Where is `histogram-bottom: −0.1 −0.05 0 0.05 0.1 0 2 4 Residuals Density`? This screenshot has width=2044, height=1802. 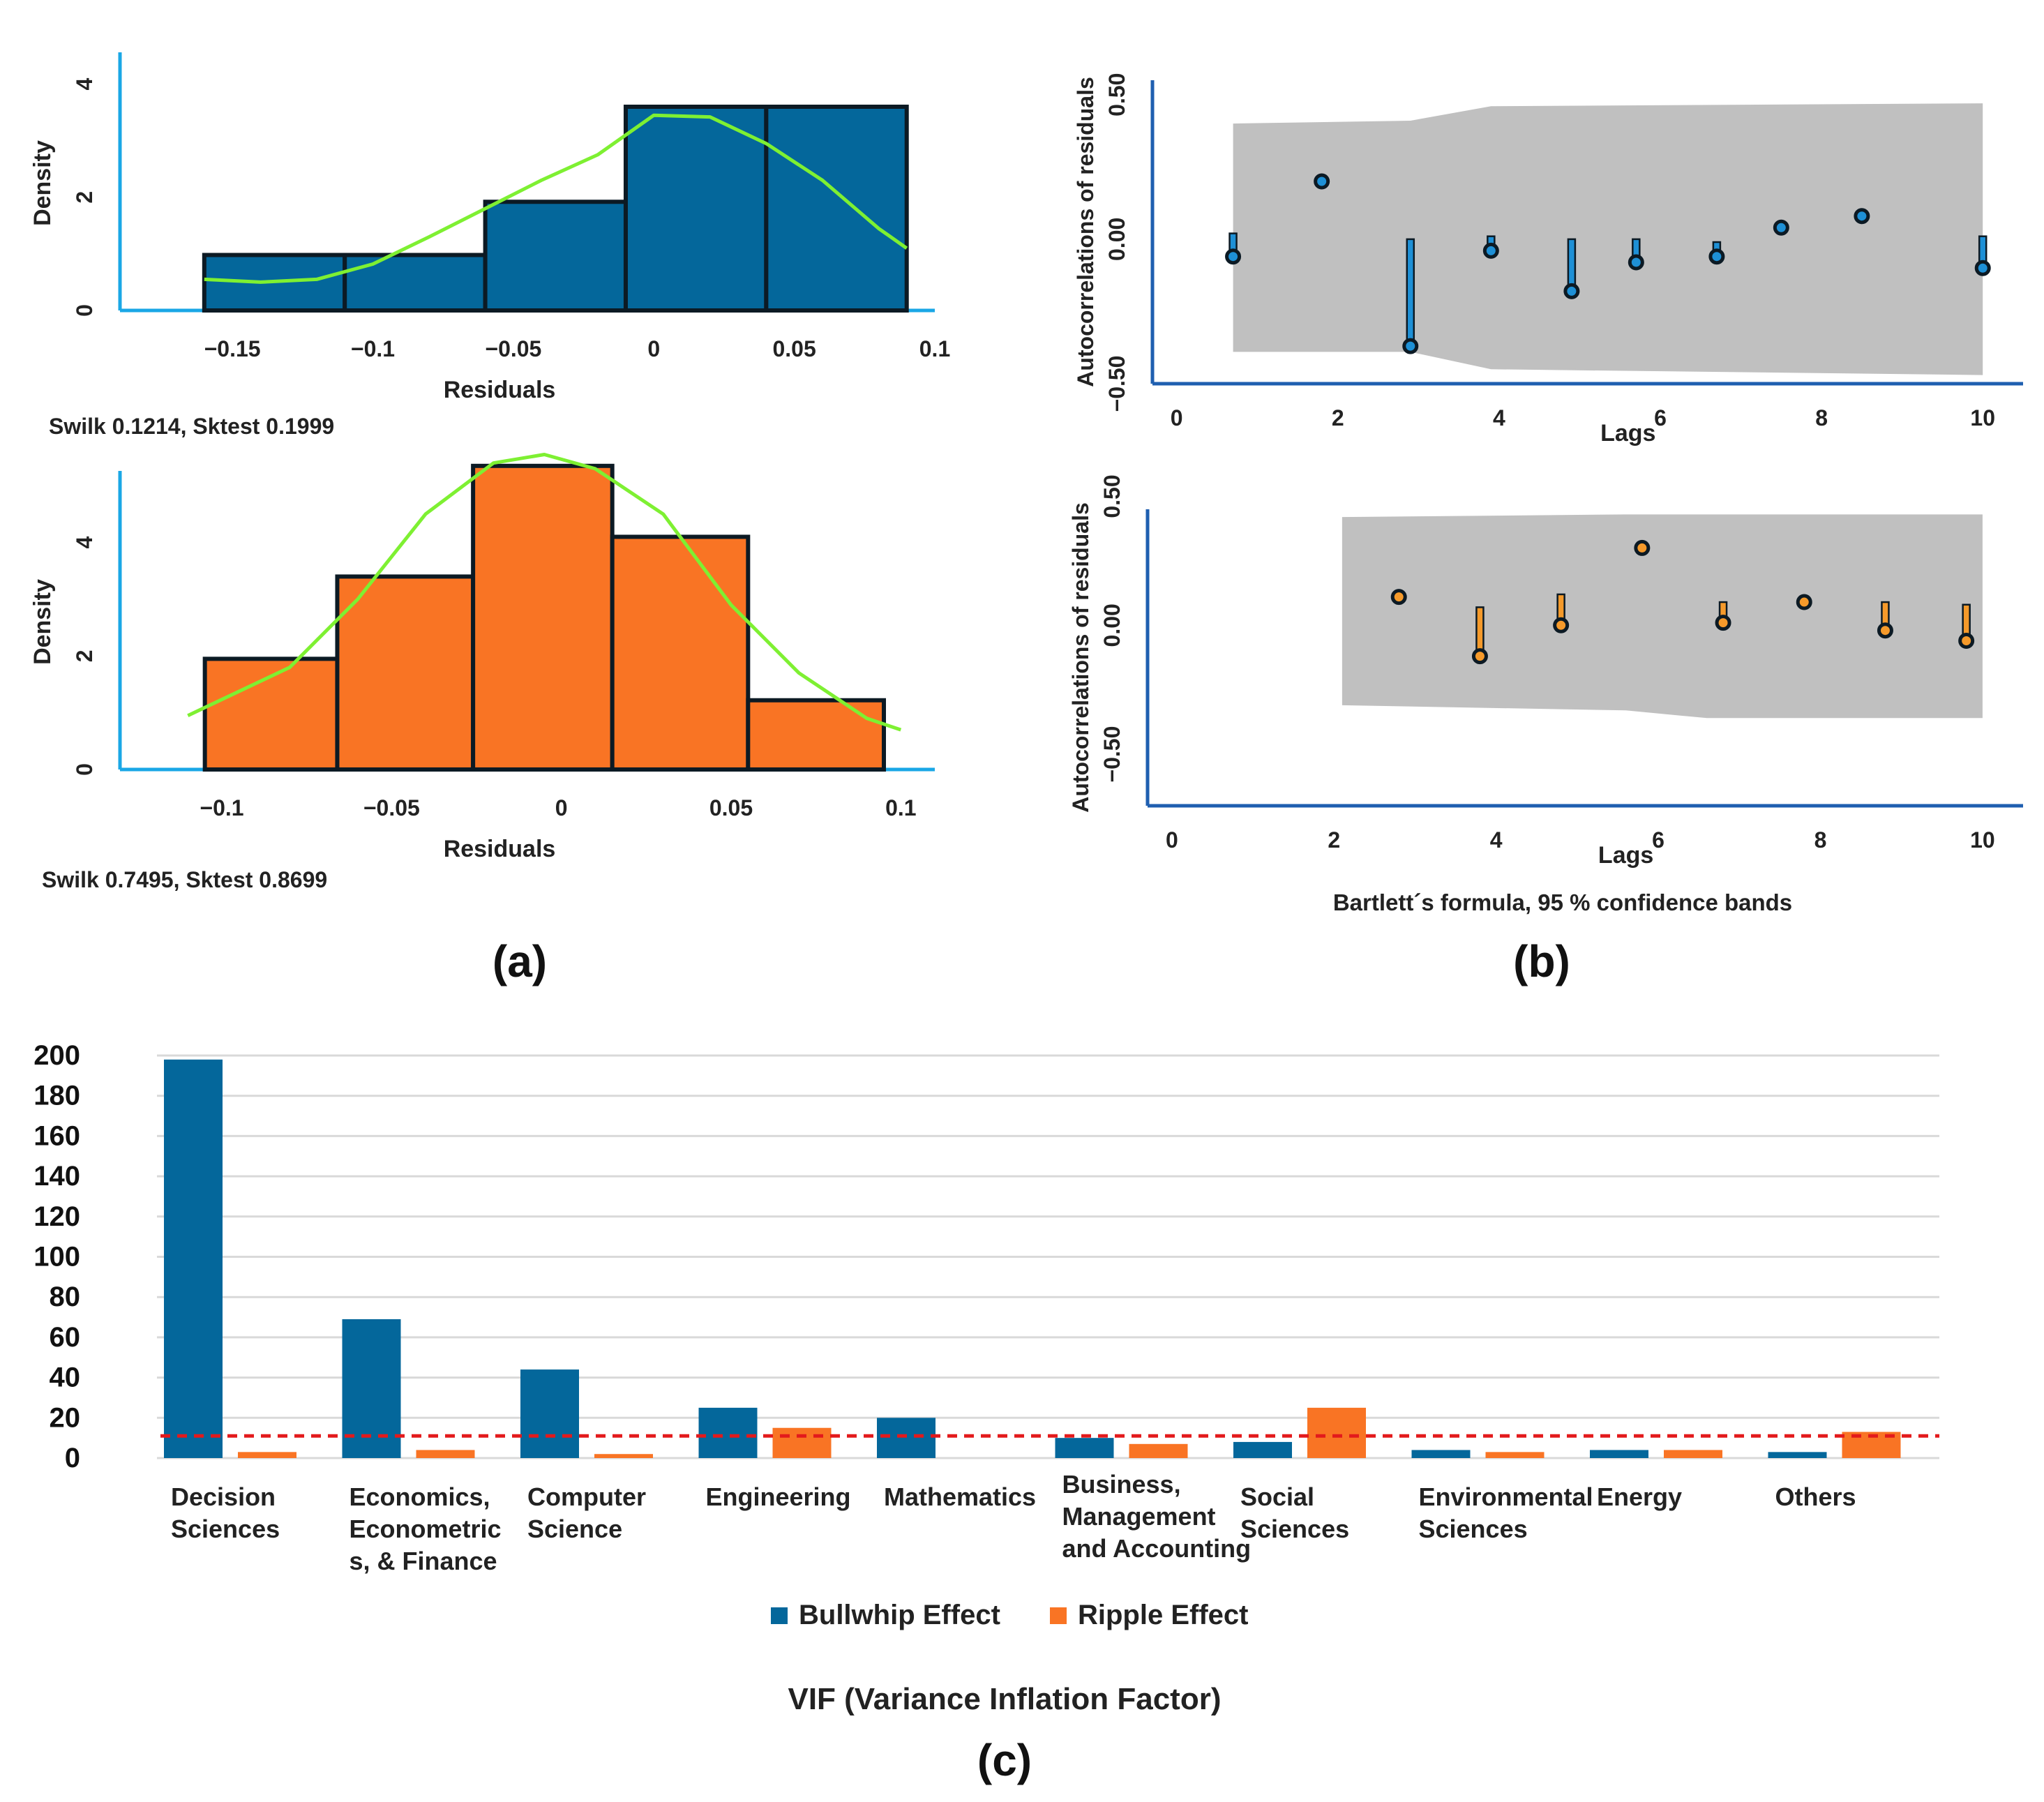 histogram-bottom: −0.1 −0.05 0 0.05 0.1 0 2 4 Residuals Density is located at coordinates (482, 657).